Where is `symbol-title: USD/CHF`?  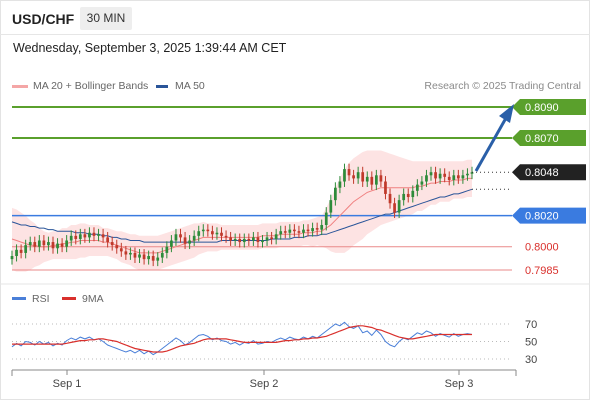 symbol-title: USD/CHF is located at coordinates (43, 19).